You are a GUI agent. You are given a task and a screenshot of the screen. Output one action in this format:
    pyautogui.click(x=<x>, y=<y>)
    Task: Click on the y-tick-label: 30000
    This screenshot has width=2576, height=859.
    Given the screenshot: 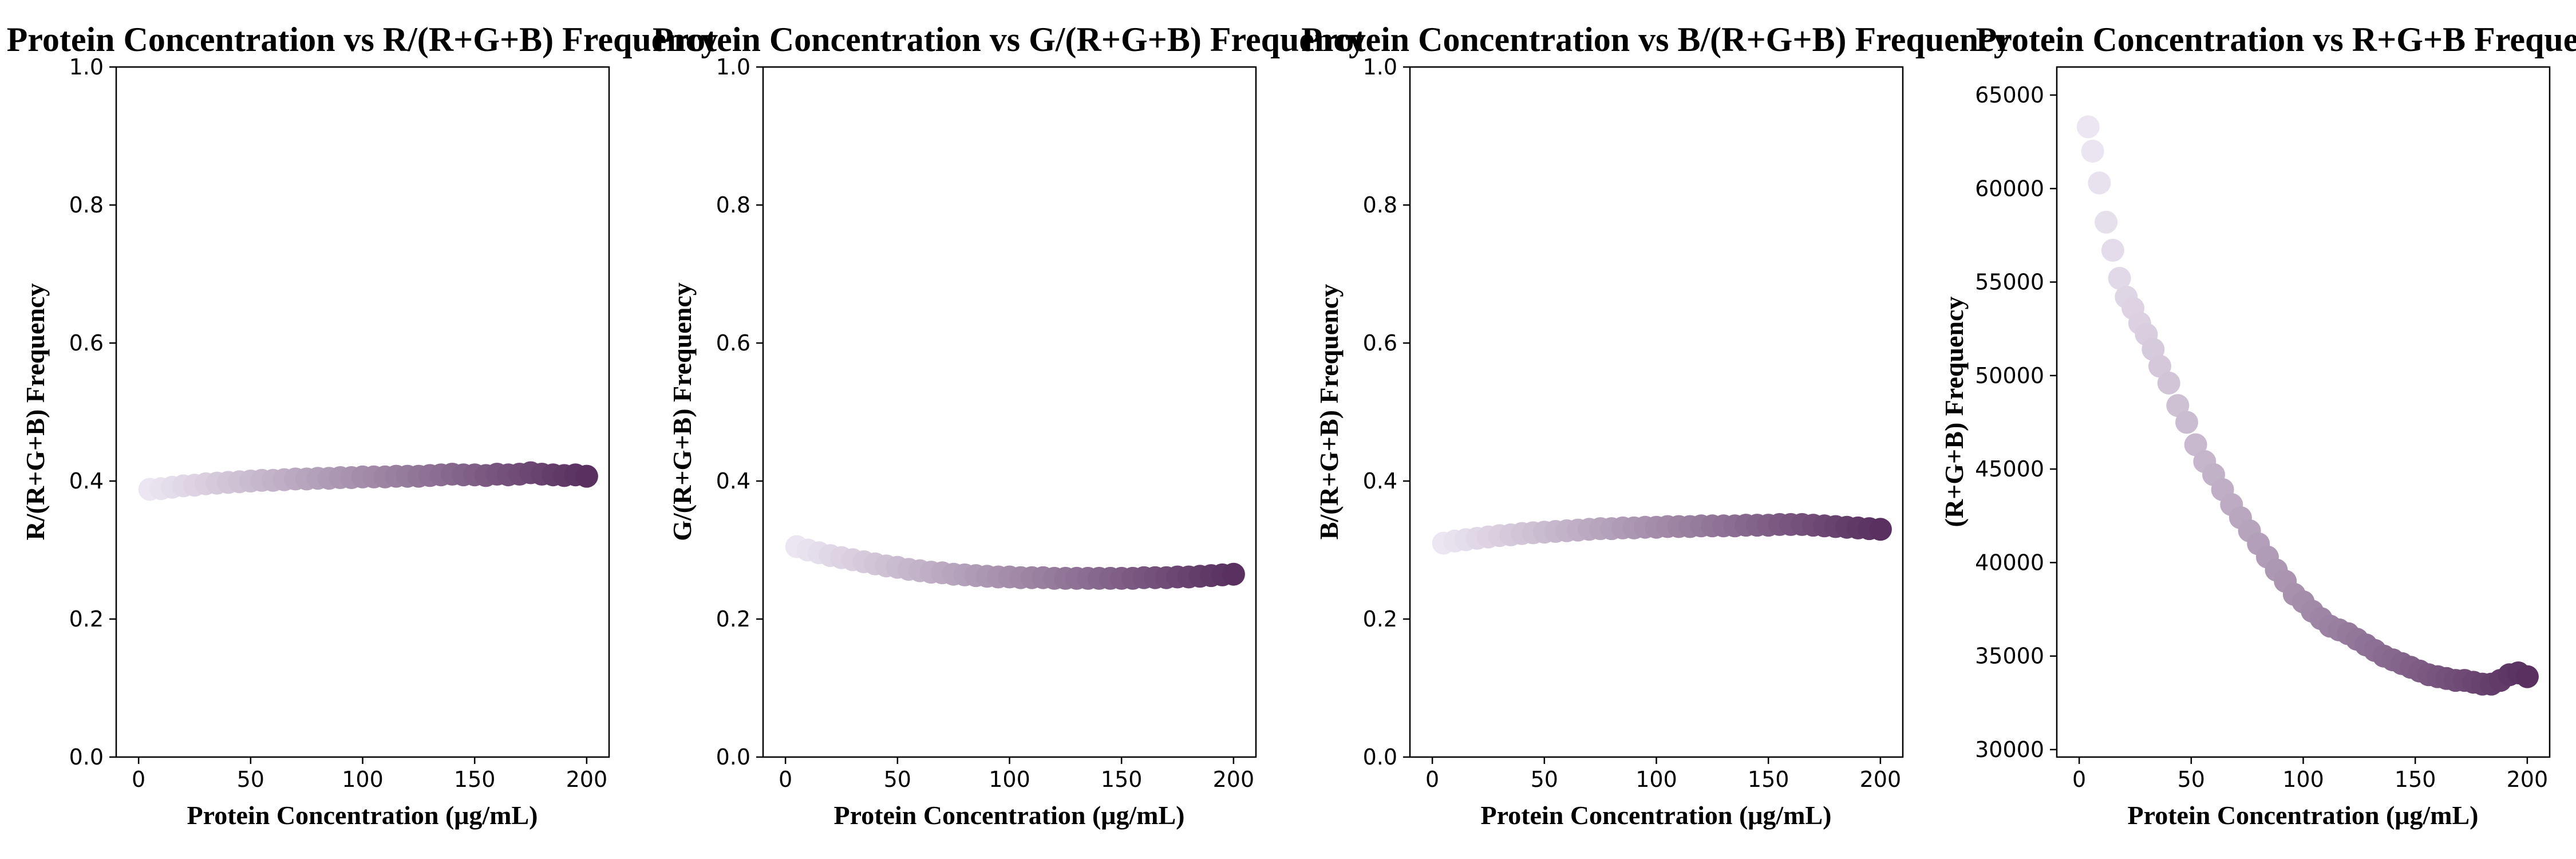 What is the action you would take?
    pyautogui.click(x=2009, y=749)
    